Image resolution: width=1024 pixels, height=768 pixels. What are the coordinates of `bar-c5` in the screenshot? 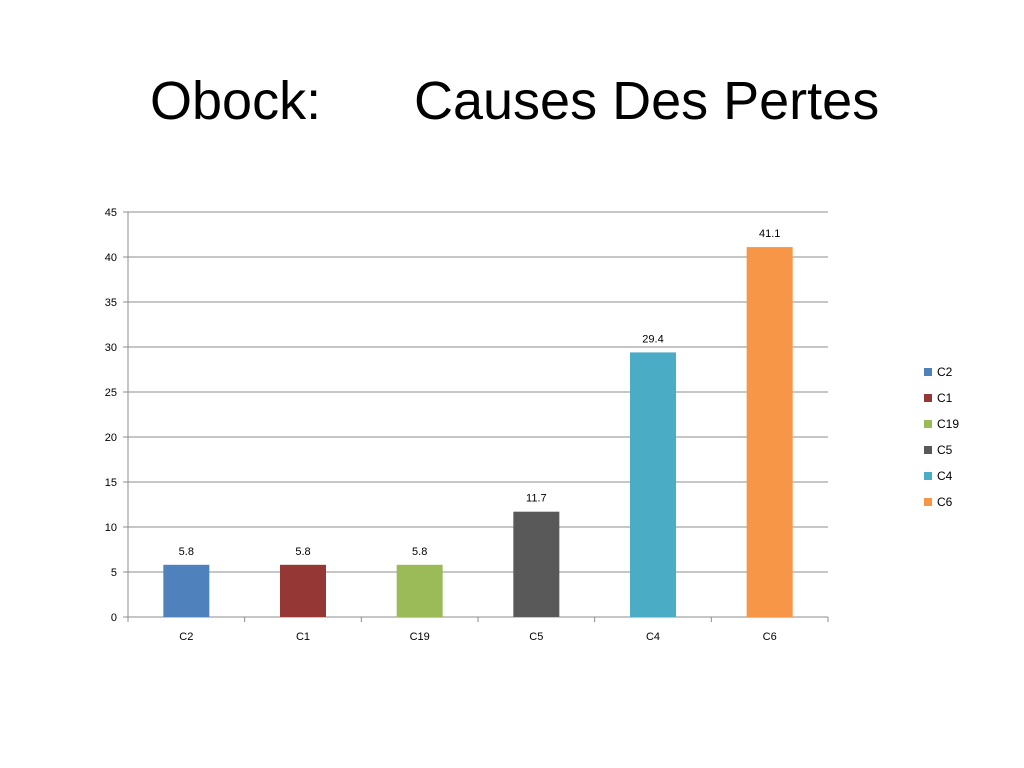 It's located at (536, 564).